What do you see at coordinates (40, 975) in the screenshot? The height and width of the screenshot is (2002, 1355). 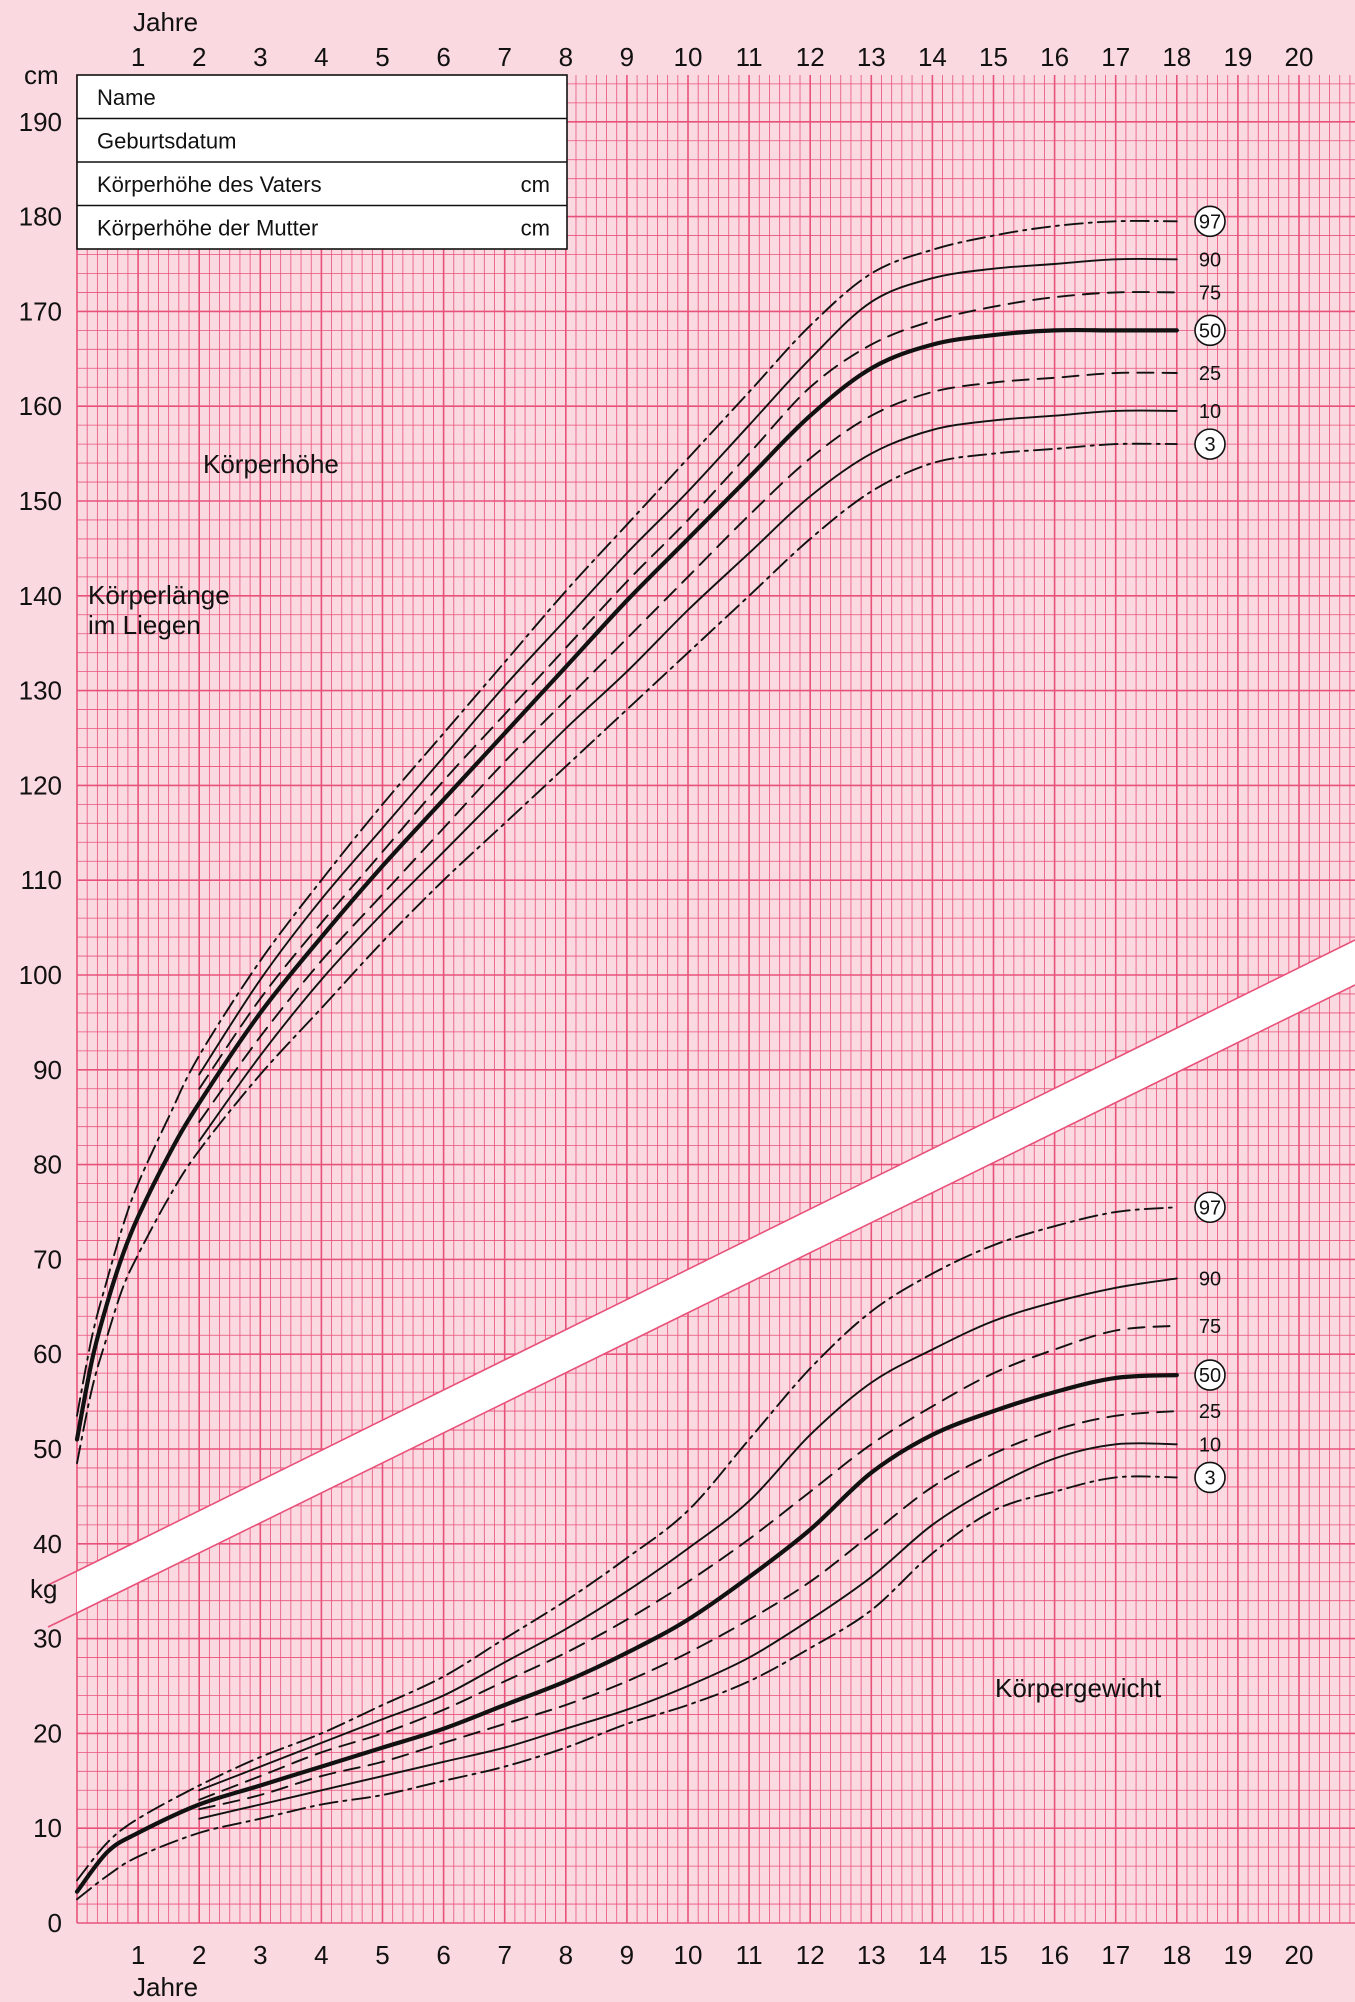 I see `y-tick-label: 100` at bounding box center [40, 975].